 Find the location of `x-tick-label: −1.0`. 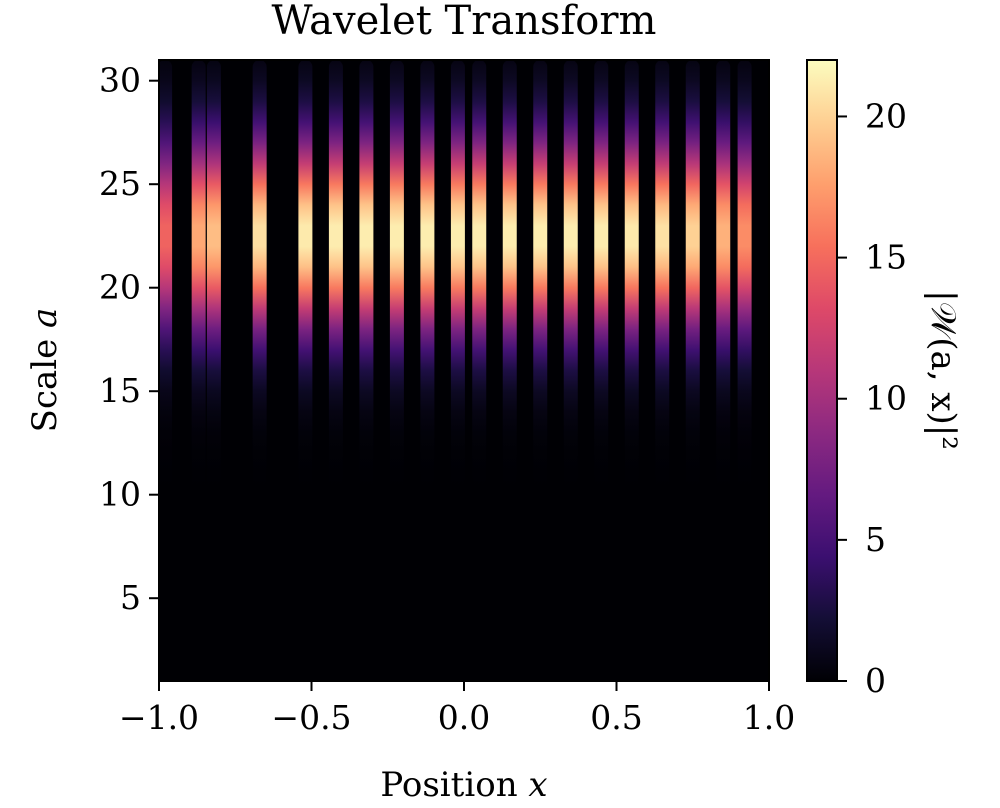

x-tick-label: −1.0 is located at coordinates (159, 717).